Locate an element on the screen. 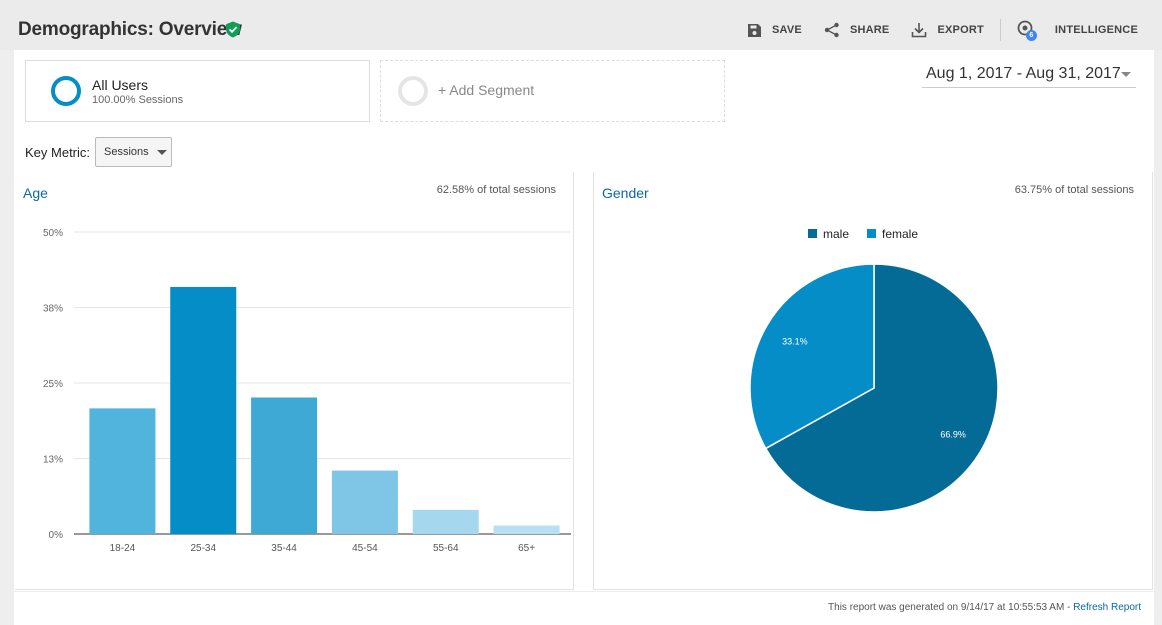 Image resolution: width=1162 pixels, height=625 pixels. refresh-report-link: Refresh Report is located at coordinates (1107, 607).